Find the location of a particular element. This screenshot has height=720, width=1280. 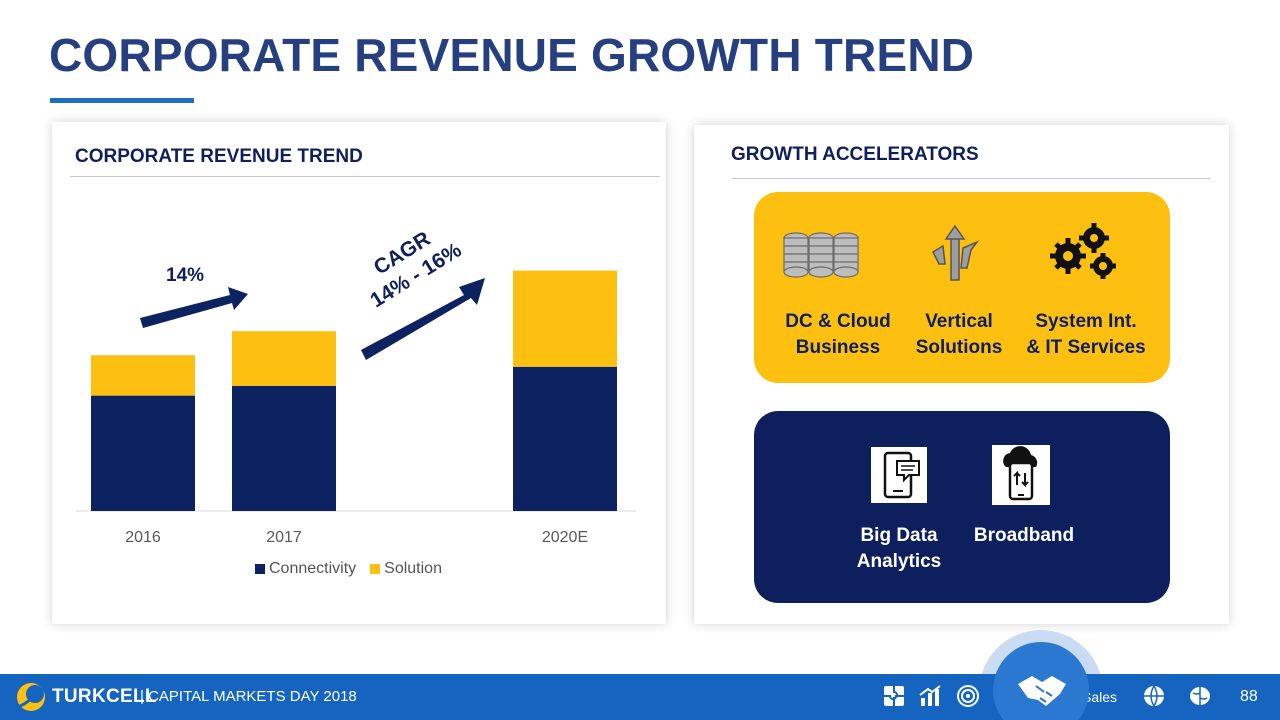

bar-connectivity-2016 is located at coordinates (143, 453).